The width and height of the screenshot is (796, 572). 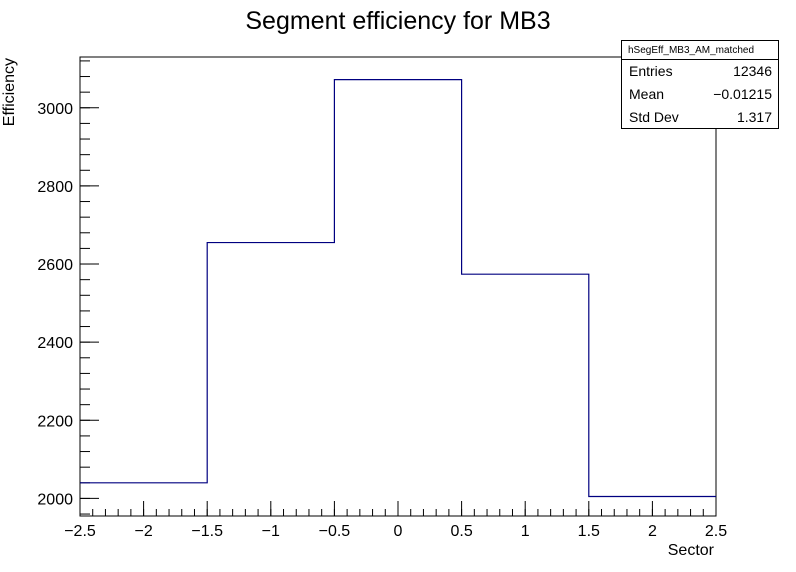 What do you see at coordinates (395, 520) in the screenshot?
I see `x-axis: −2.5 −2 −1.5 −1 −0.5 0 0.5 1 1.5 2 2.5` at bounding box center [395, 520].